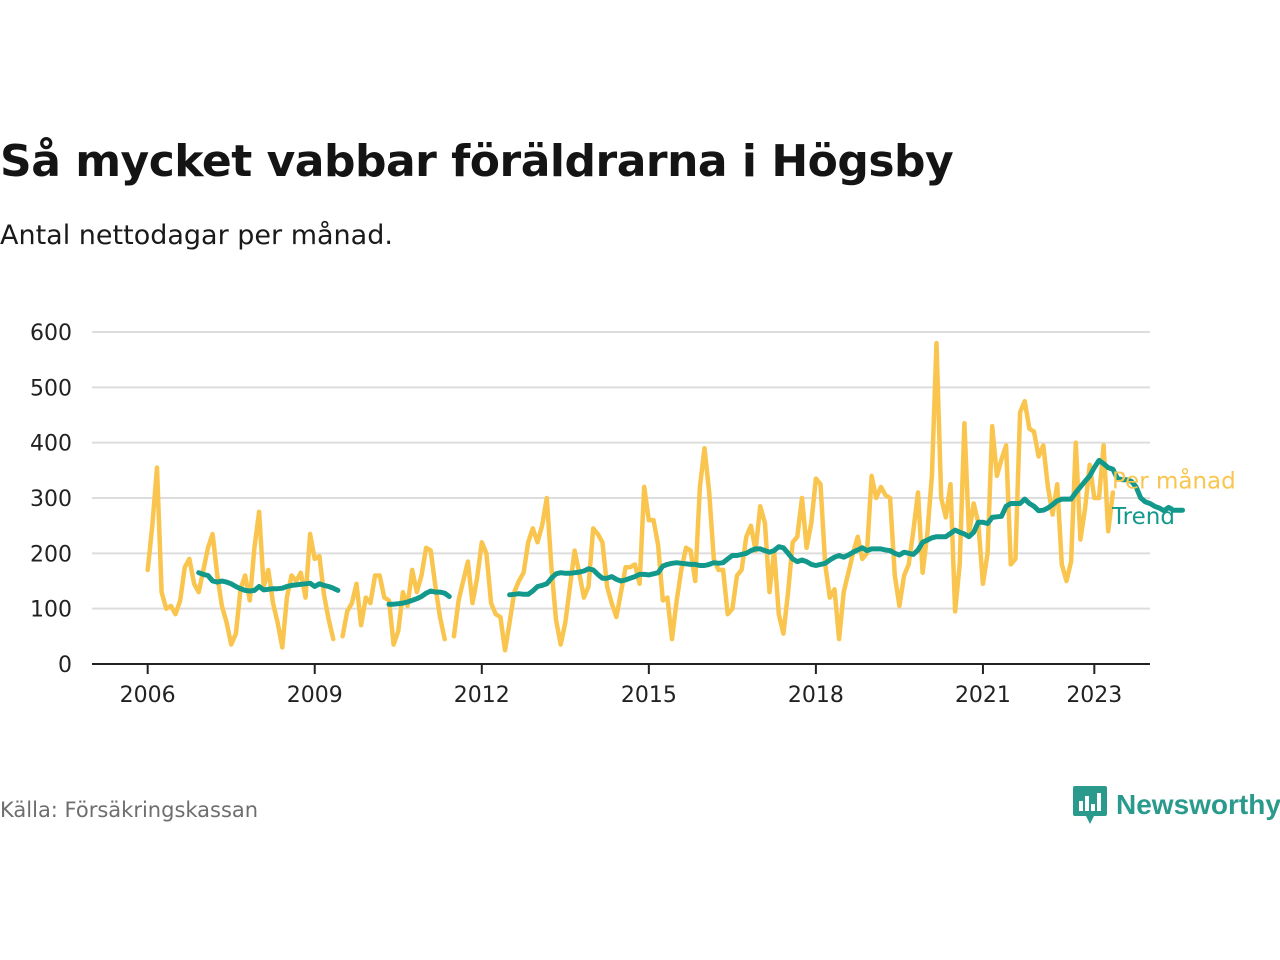  What do you see at coordinates (51, 554) in the screenshot?
I see `y-tick-label: 200` at bounding box center [51, 554].